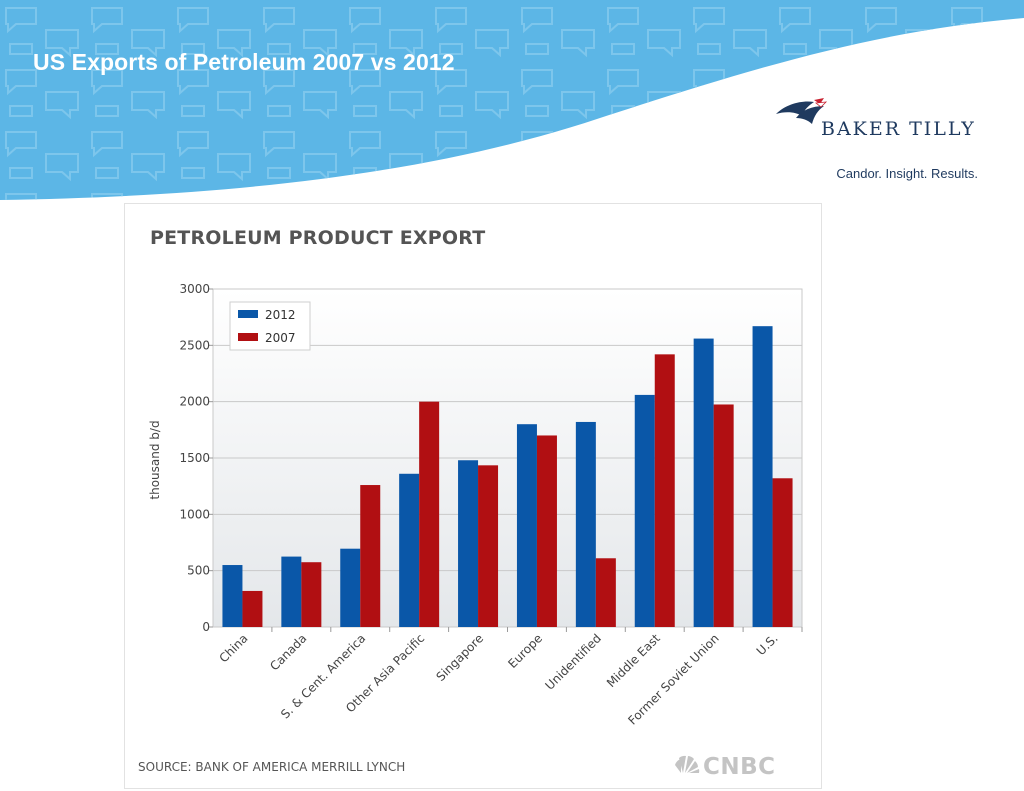 This screenshot has width=1024, height=791. Describe the element at coordinates (270, 326) in the screenshot. I see `legend: 2012 2007` at that location.